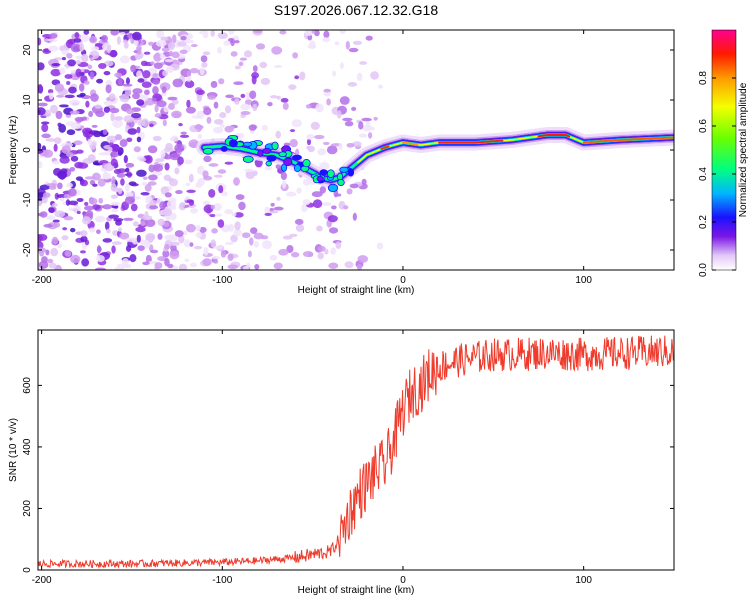  Describe the element at coordinates (13, 150) in the screenshot. I see `spectrogram-y-label: Frequency (Hz)` at that location.